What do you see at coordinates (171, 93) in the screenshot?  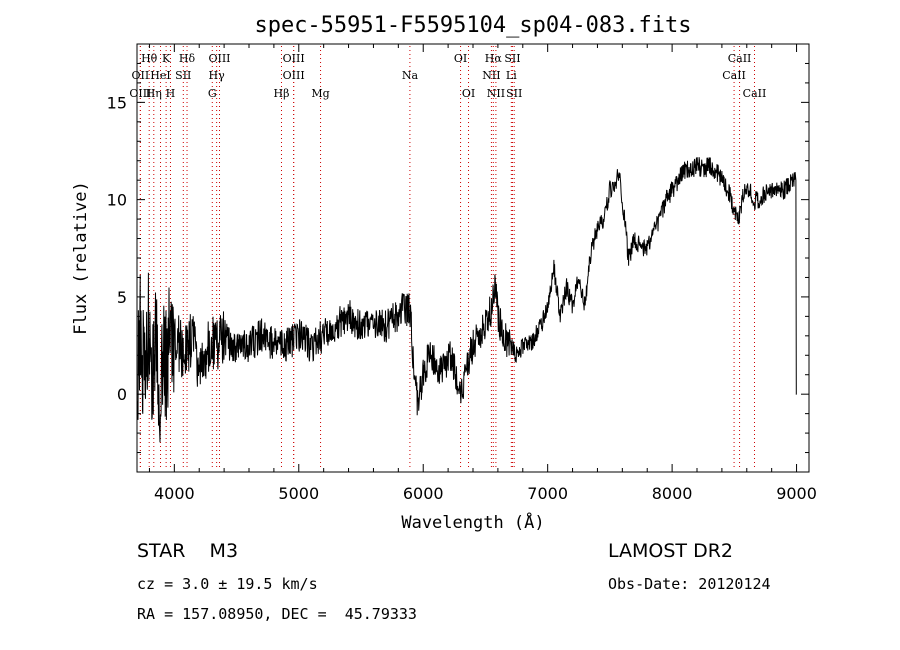 I see `spectral-line-label: H` at bounding box center [171, 93].